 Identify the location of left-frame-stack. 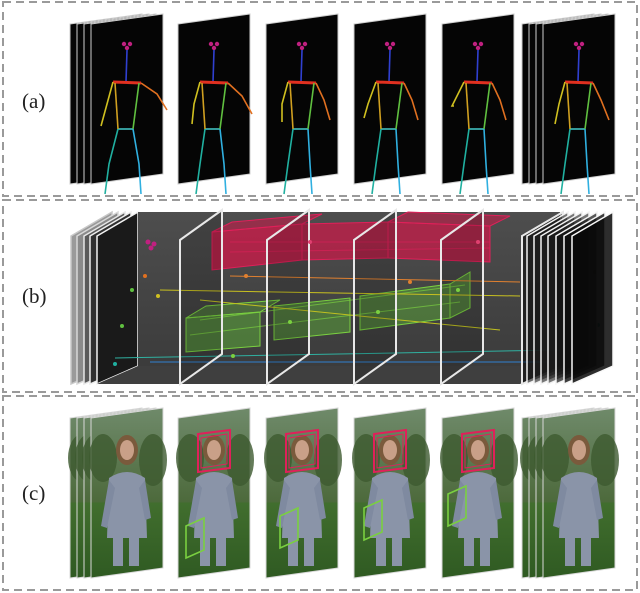
(104, 298).